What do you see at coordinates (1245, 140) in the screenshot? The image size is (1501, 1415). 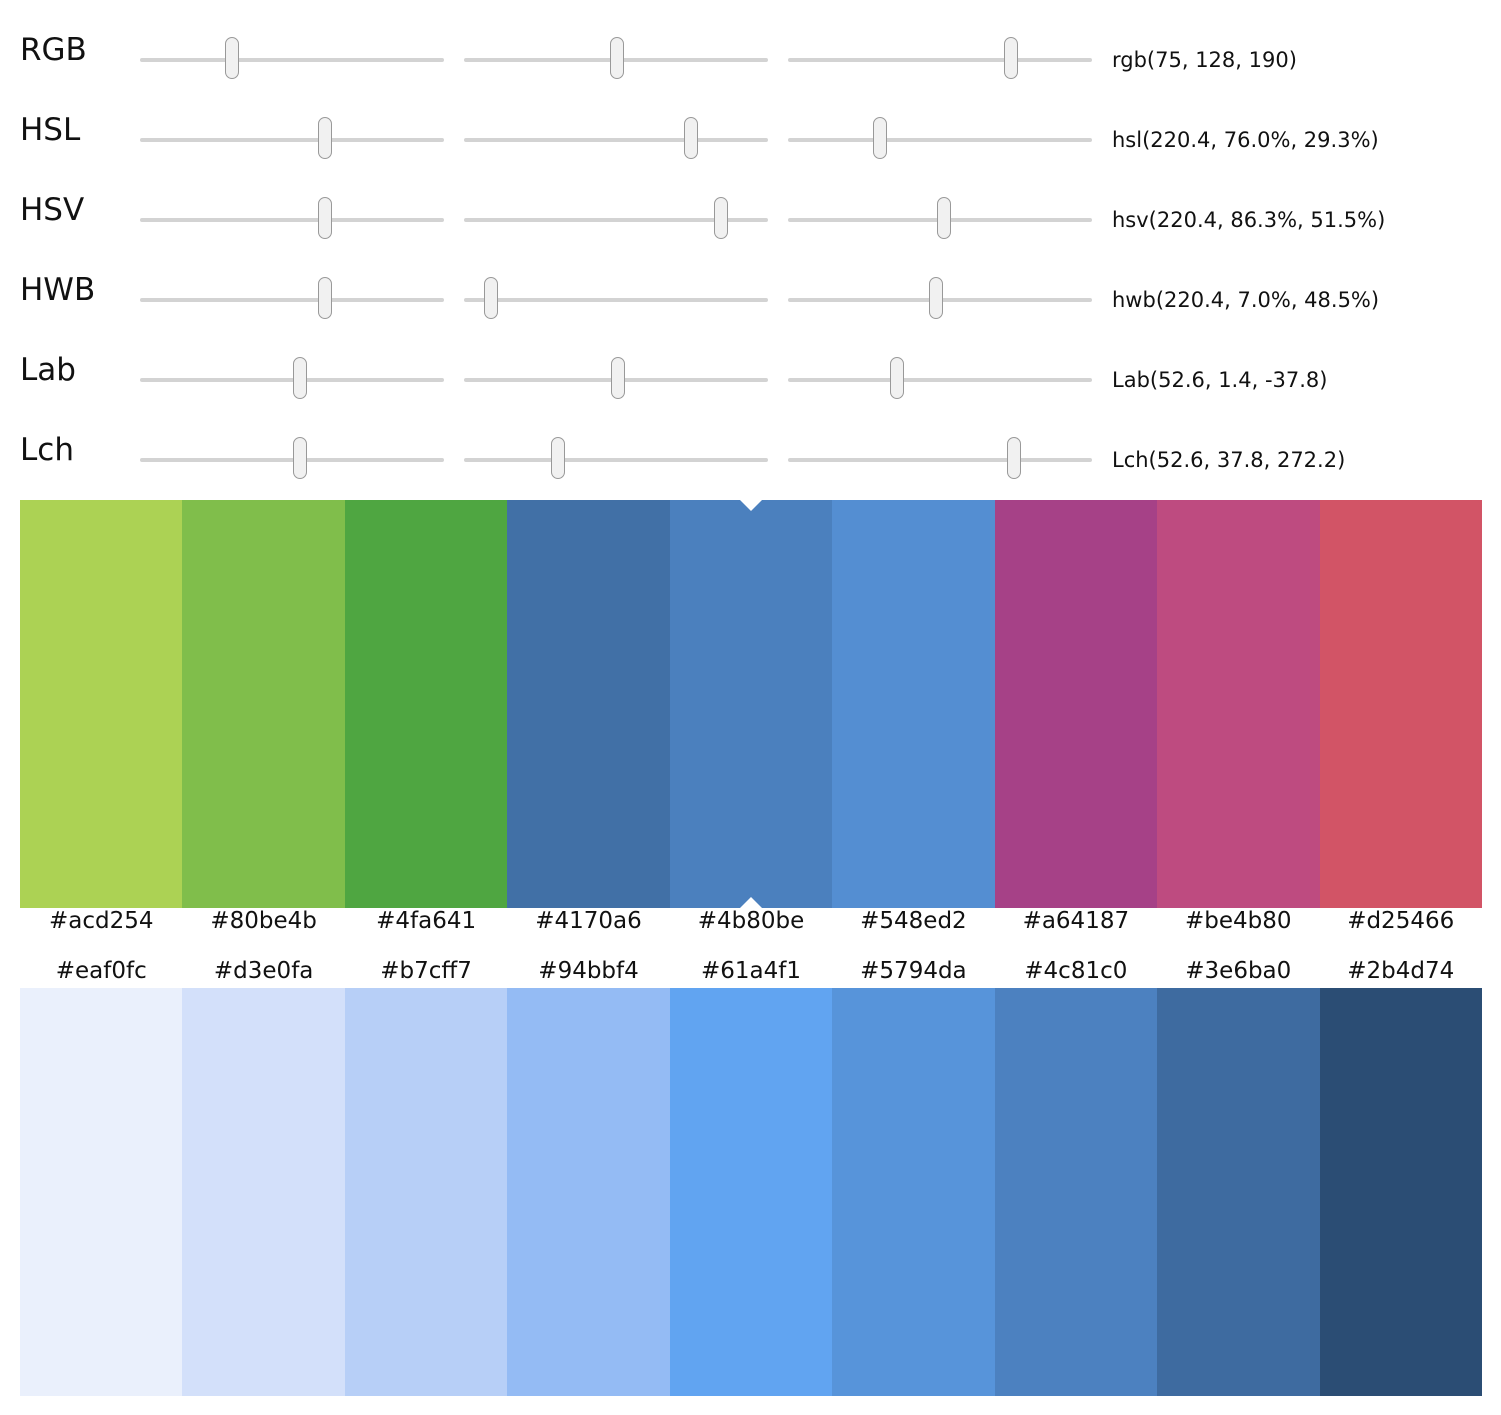 I see `color-value-text: hsl(220.4, 76.0%, 29.3%)` at bounding box center [1245, 140].